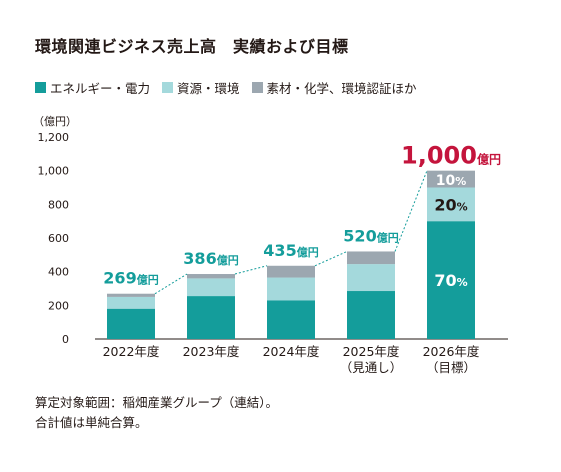 This screenshot has width=561, height=472. I want to click on y-tick-label: 1,200, so click(54, 137).